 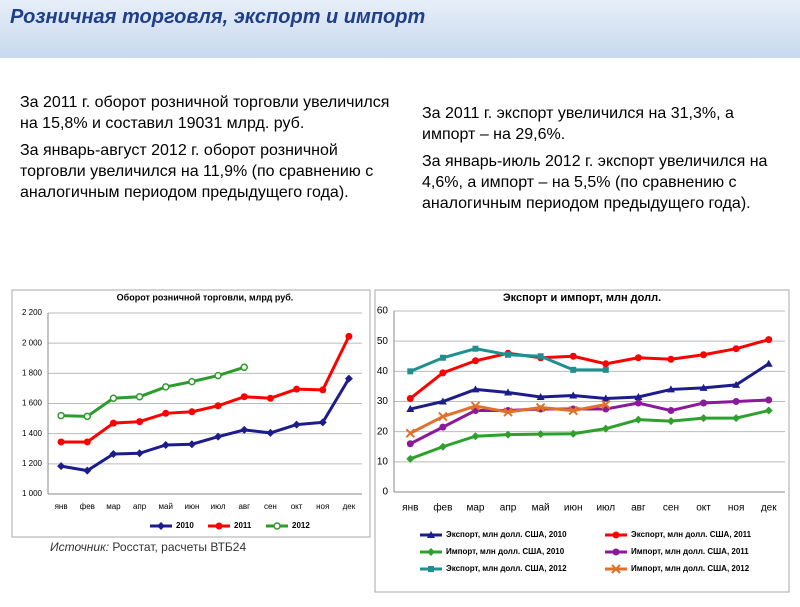 I want to click on x-tick-label: фев, so click(x=87, y=506).